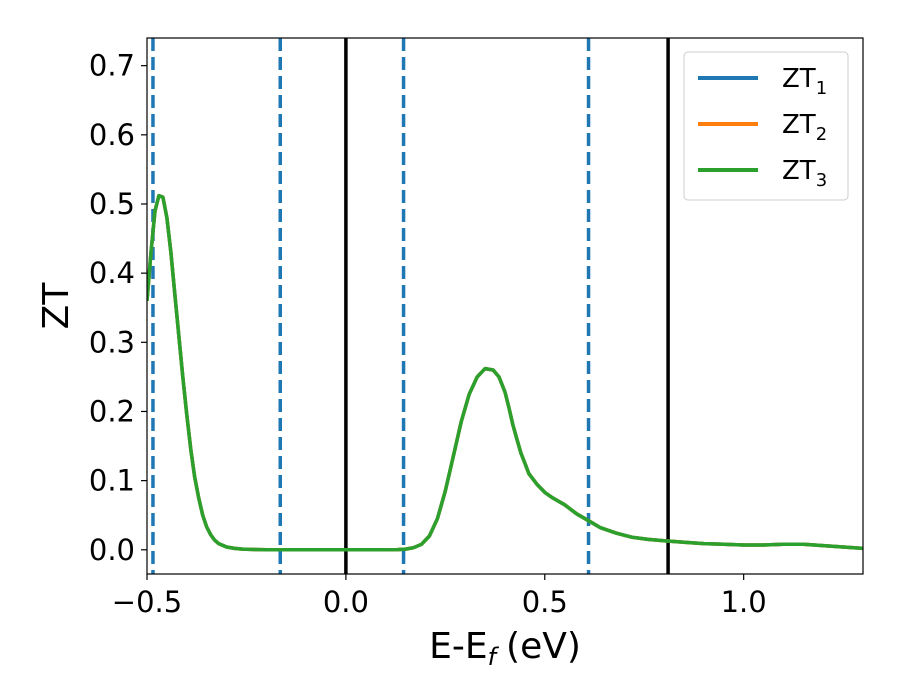  Describe the element at coordinates (804, 81) in the screenshot. I see `legend-label-zt1: ZT1` at that location.